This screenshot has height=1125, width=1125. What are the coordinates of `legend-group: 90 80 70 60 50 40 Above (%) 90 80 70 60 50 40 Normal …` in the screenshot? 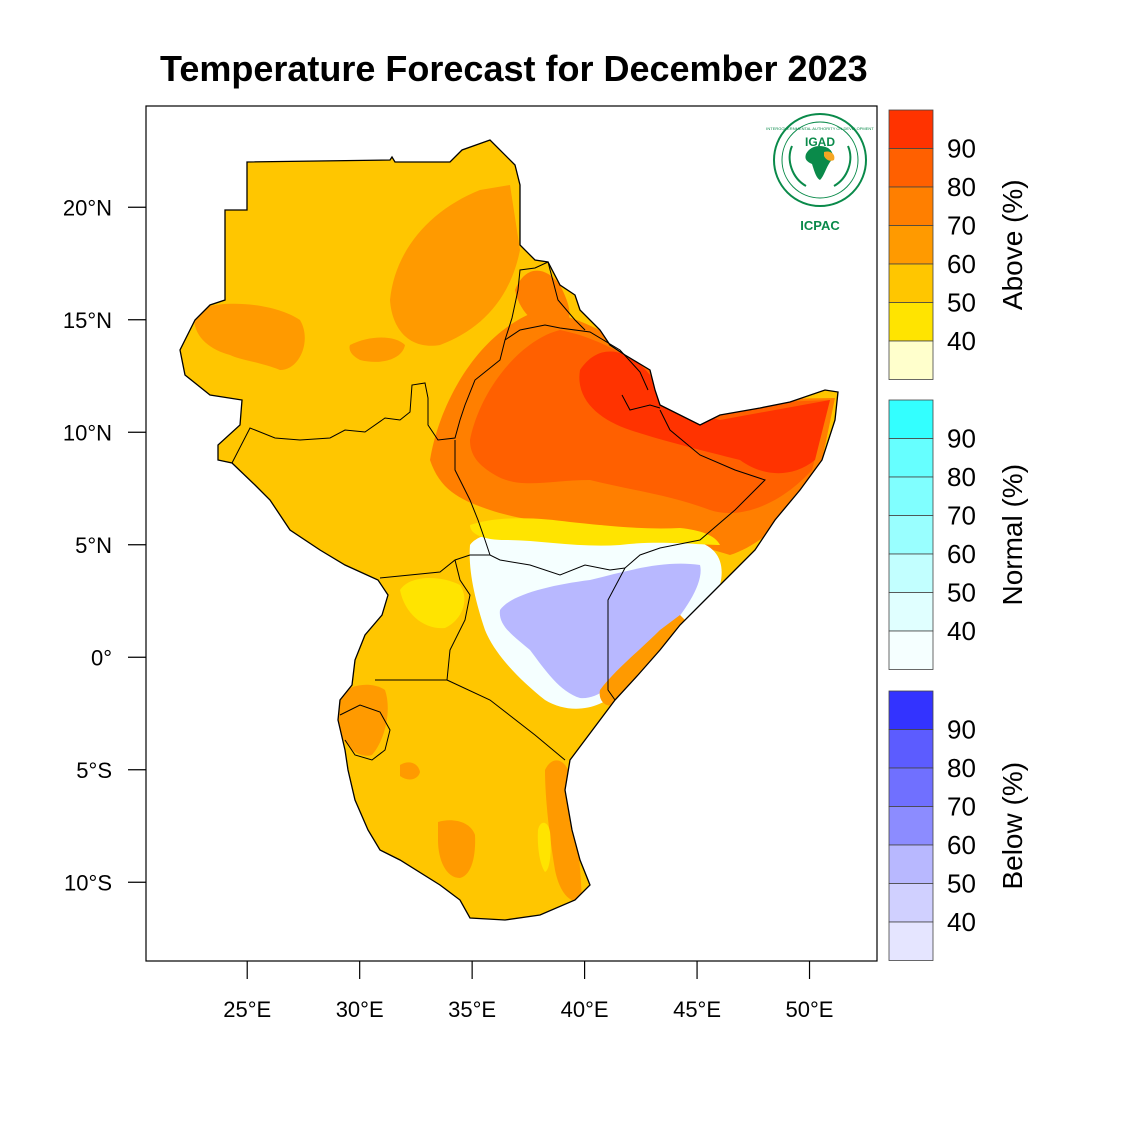 It's located at (958, 535).